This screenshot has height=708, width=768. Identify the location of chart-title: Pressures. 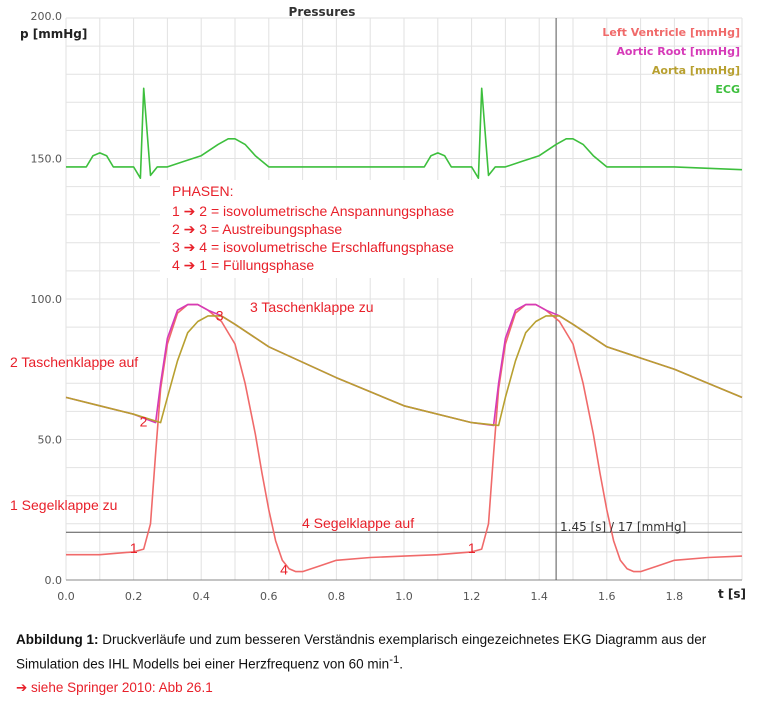
(322, 12).